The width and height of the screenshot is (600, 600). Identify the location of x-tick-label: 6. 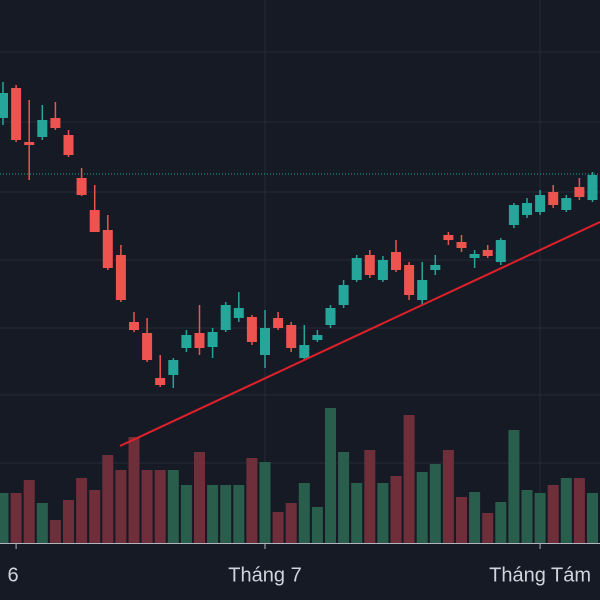
(13, 575).